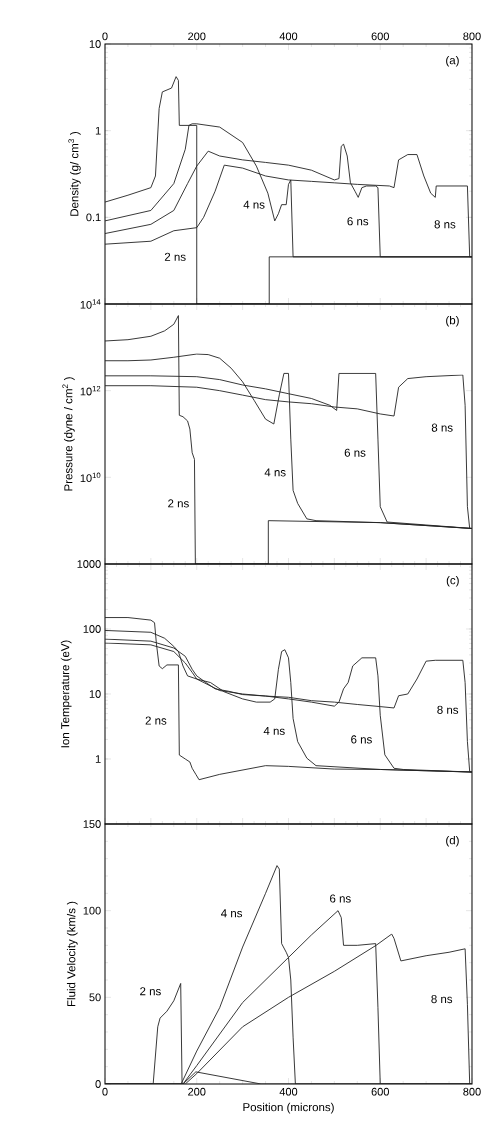  Describe the element at coordinates (452, 581) in the screenshot. I see `annotation: (c)` at that location.